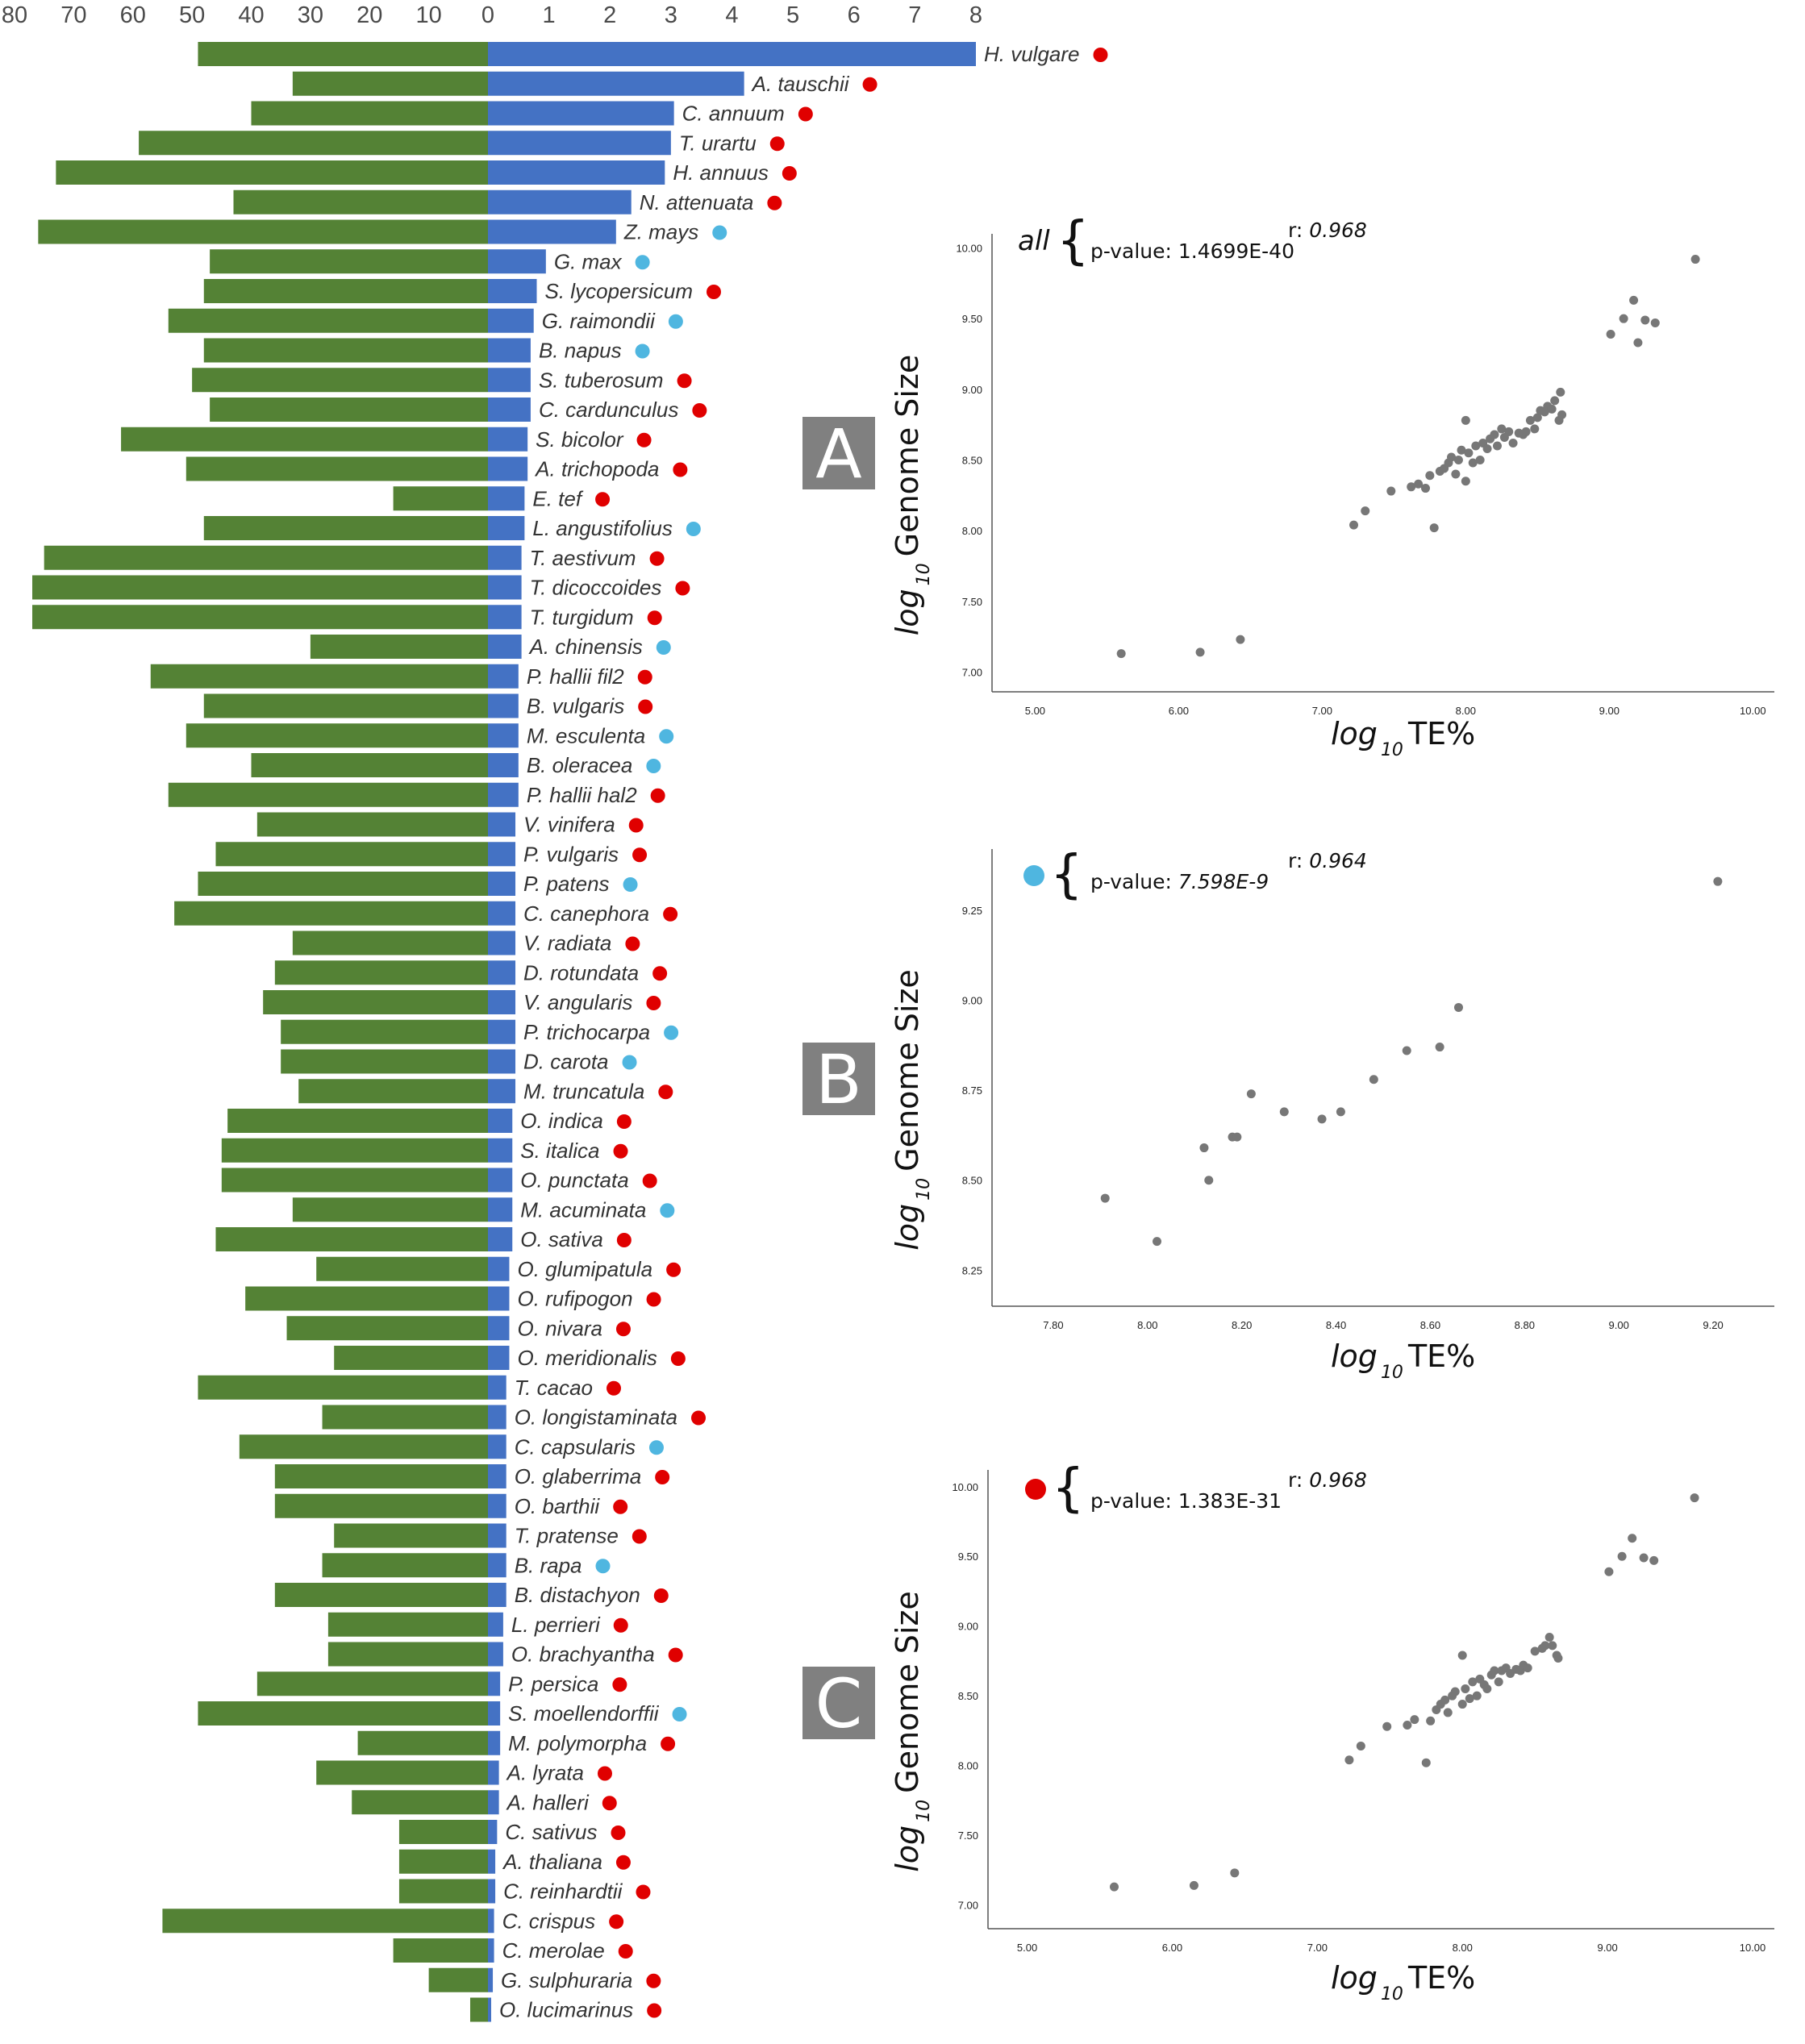 The height and width of the screenshot is (2044, 1805). What do you see at coordinates (969, 249) in the screenshot?
I see `y-tick-label: 10.00` at bounding box center [969, 249].